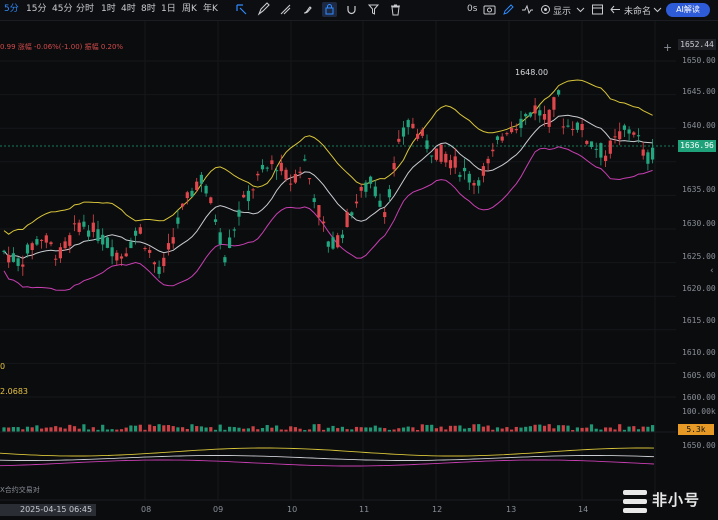  I want to click on high-price-label: 1648.00, so click(532, 72).